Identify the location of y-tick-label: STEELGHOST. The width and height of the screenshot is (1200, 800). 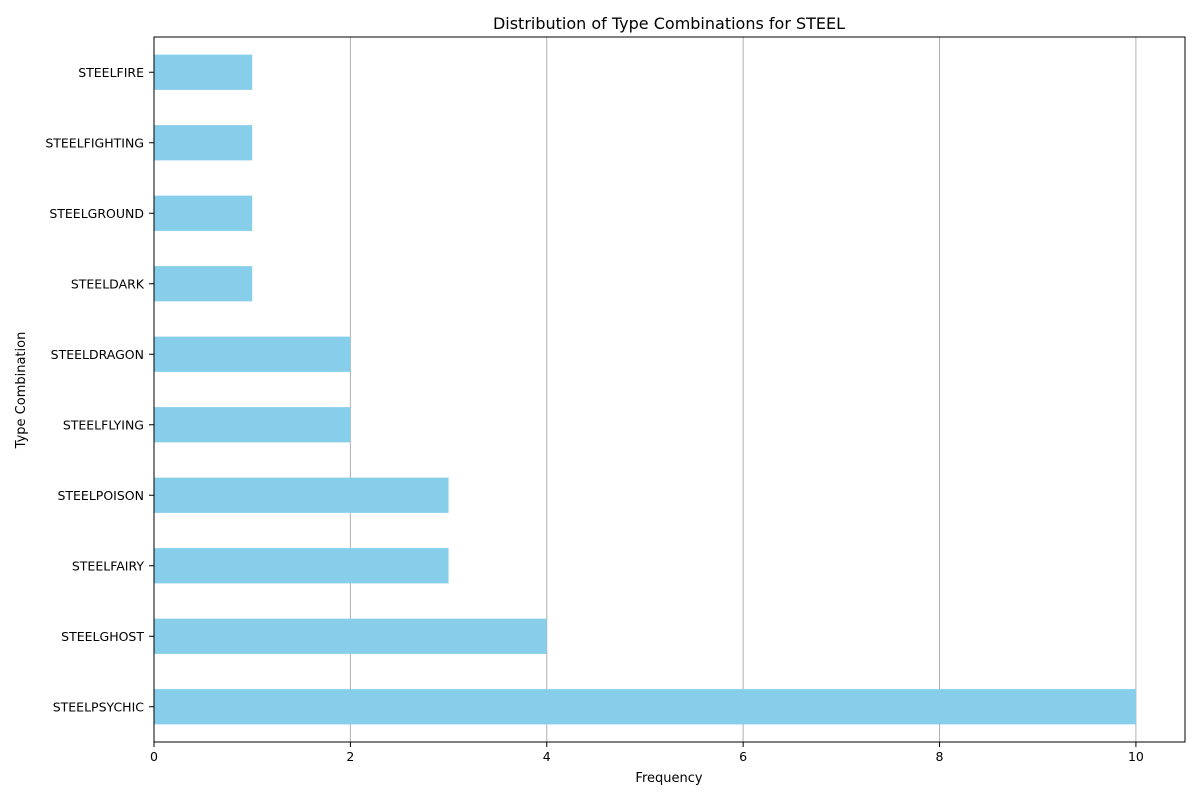
(102, 636).